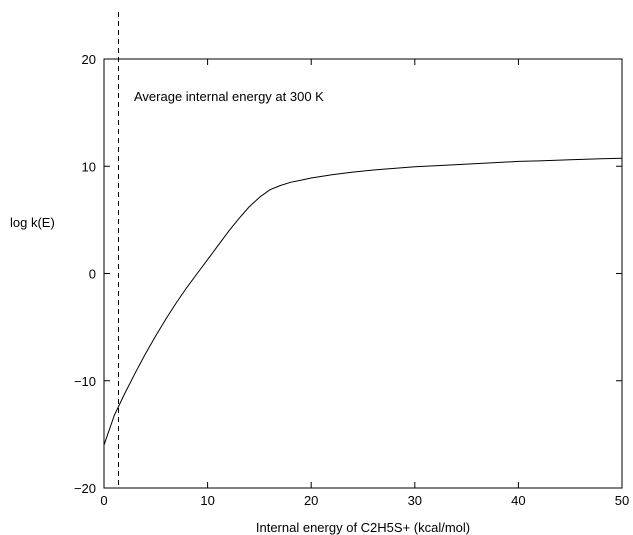  What do you see at coordinates (518, 500) in the screenshot?
I see `x-tick-label-4: 40` at bounding box center [518, 500].